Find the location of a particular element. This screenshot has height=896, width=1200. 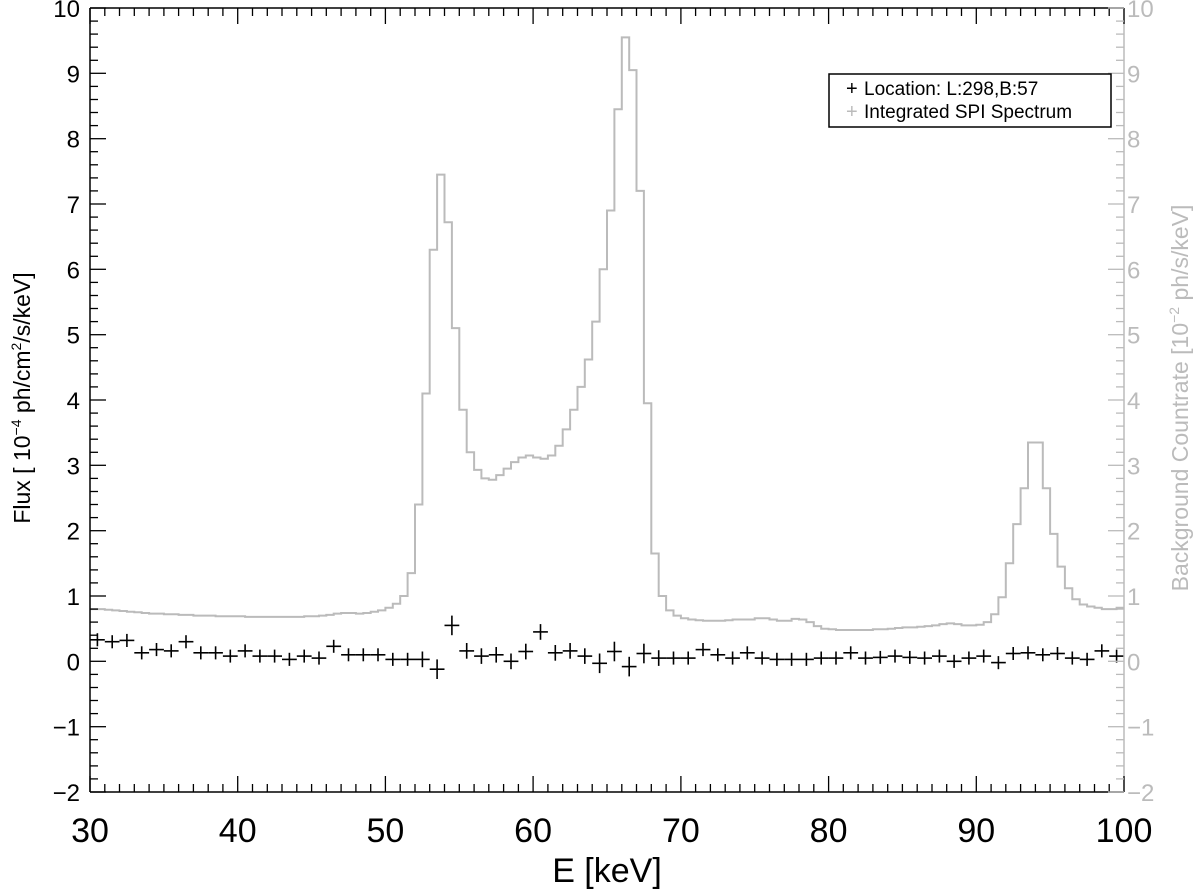

x-tick-label: 30 is located at coordinates (90, 831).